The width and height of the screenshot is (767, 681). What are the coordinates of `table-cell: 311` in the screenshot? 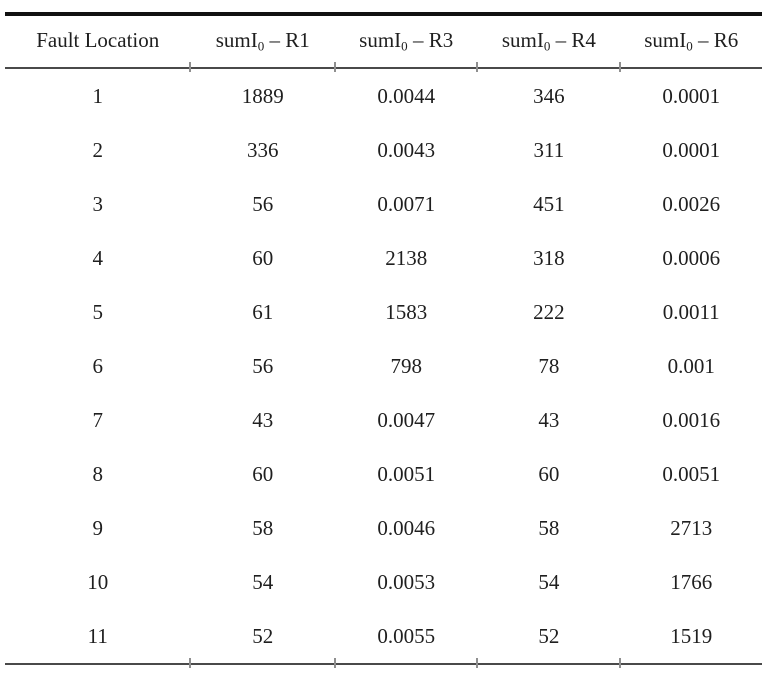 It's located at (549, 149).